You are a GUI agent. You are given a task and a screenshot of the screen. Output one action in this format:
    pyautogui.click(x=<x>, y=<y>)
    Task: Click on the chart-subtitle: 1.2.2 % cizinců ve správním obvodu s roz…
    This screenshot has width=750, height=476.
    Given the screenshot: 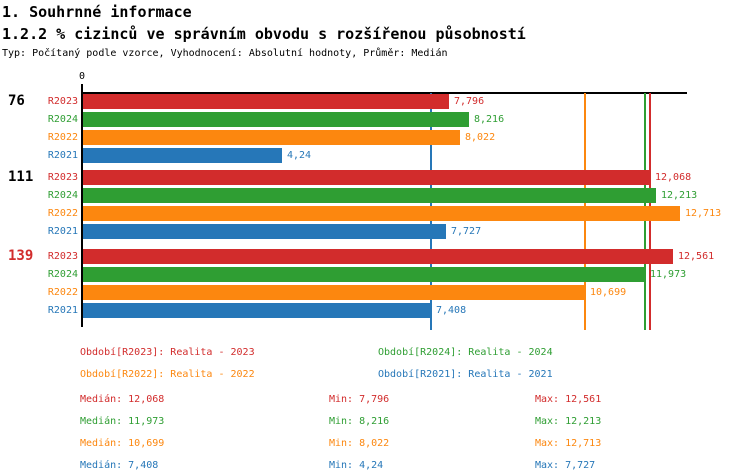 What is the action you would take?
    pyautogui.click(x=264, y=34)
    